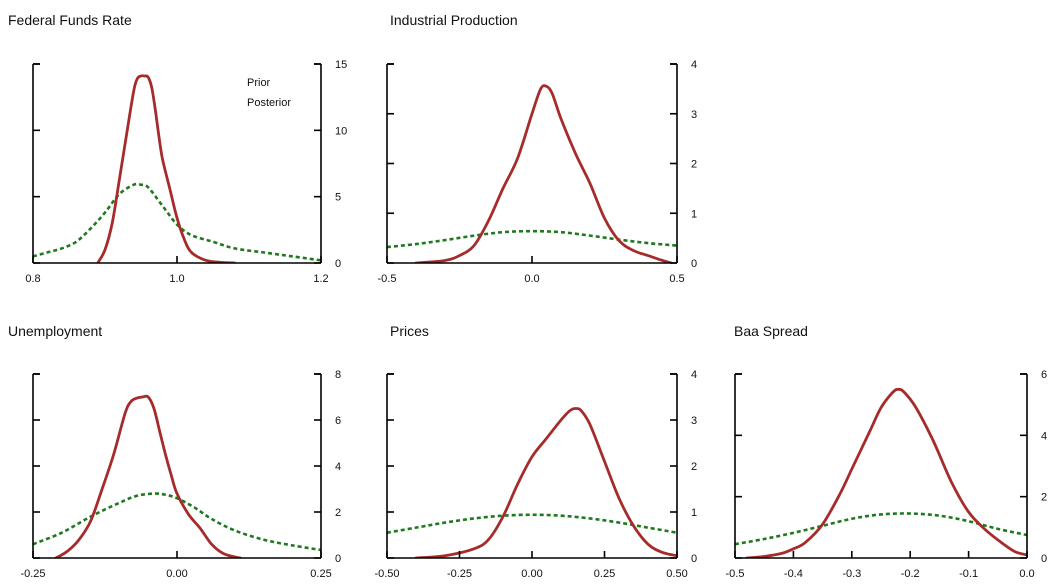 The image size is (1053, 587). I want to click on x-tick-label: -0.50, so click(386, 574).